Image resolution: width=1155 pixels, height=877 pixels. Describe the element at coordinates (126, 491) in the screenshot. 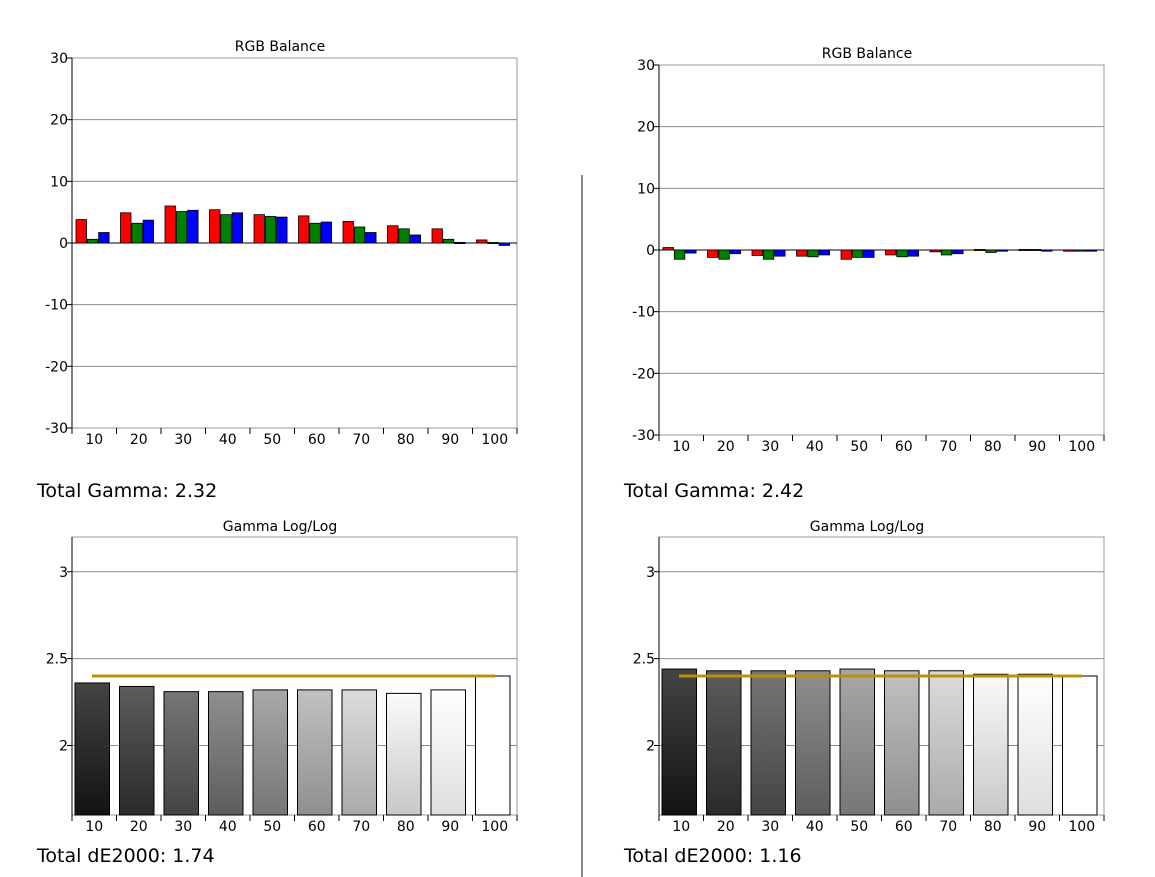

I see `total-gamma-label: Total Gamma: 2.32` at that location.